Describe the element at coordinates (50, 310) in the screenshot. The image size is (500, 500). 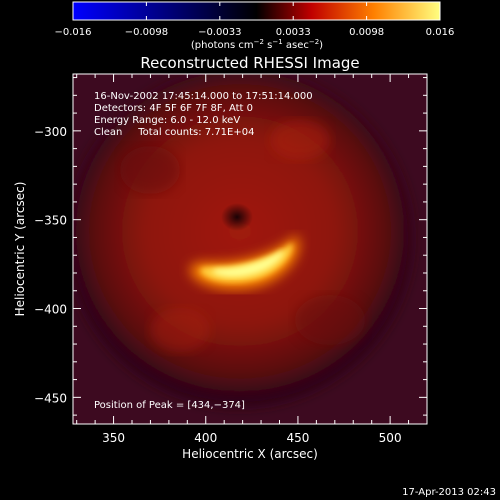
I see `y-tick-label: −400` at that location.